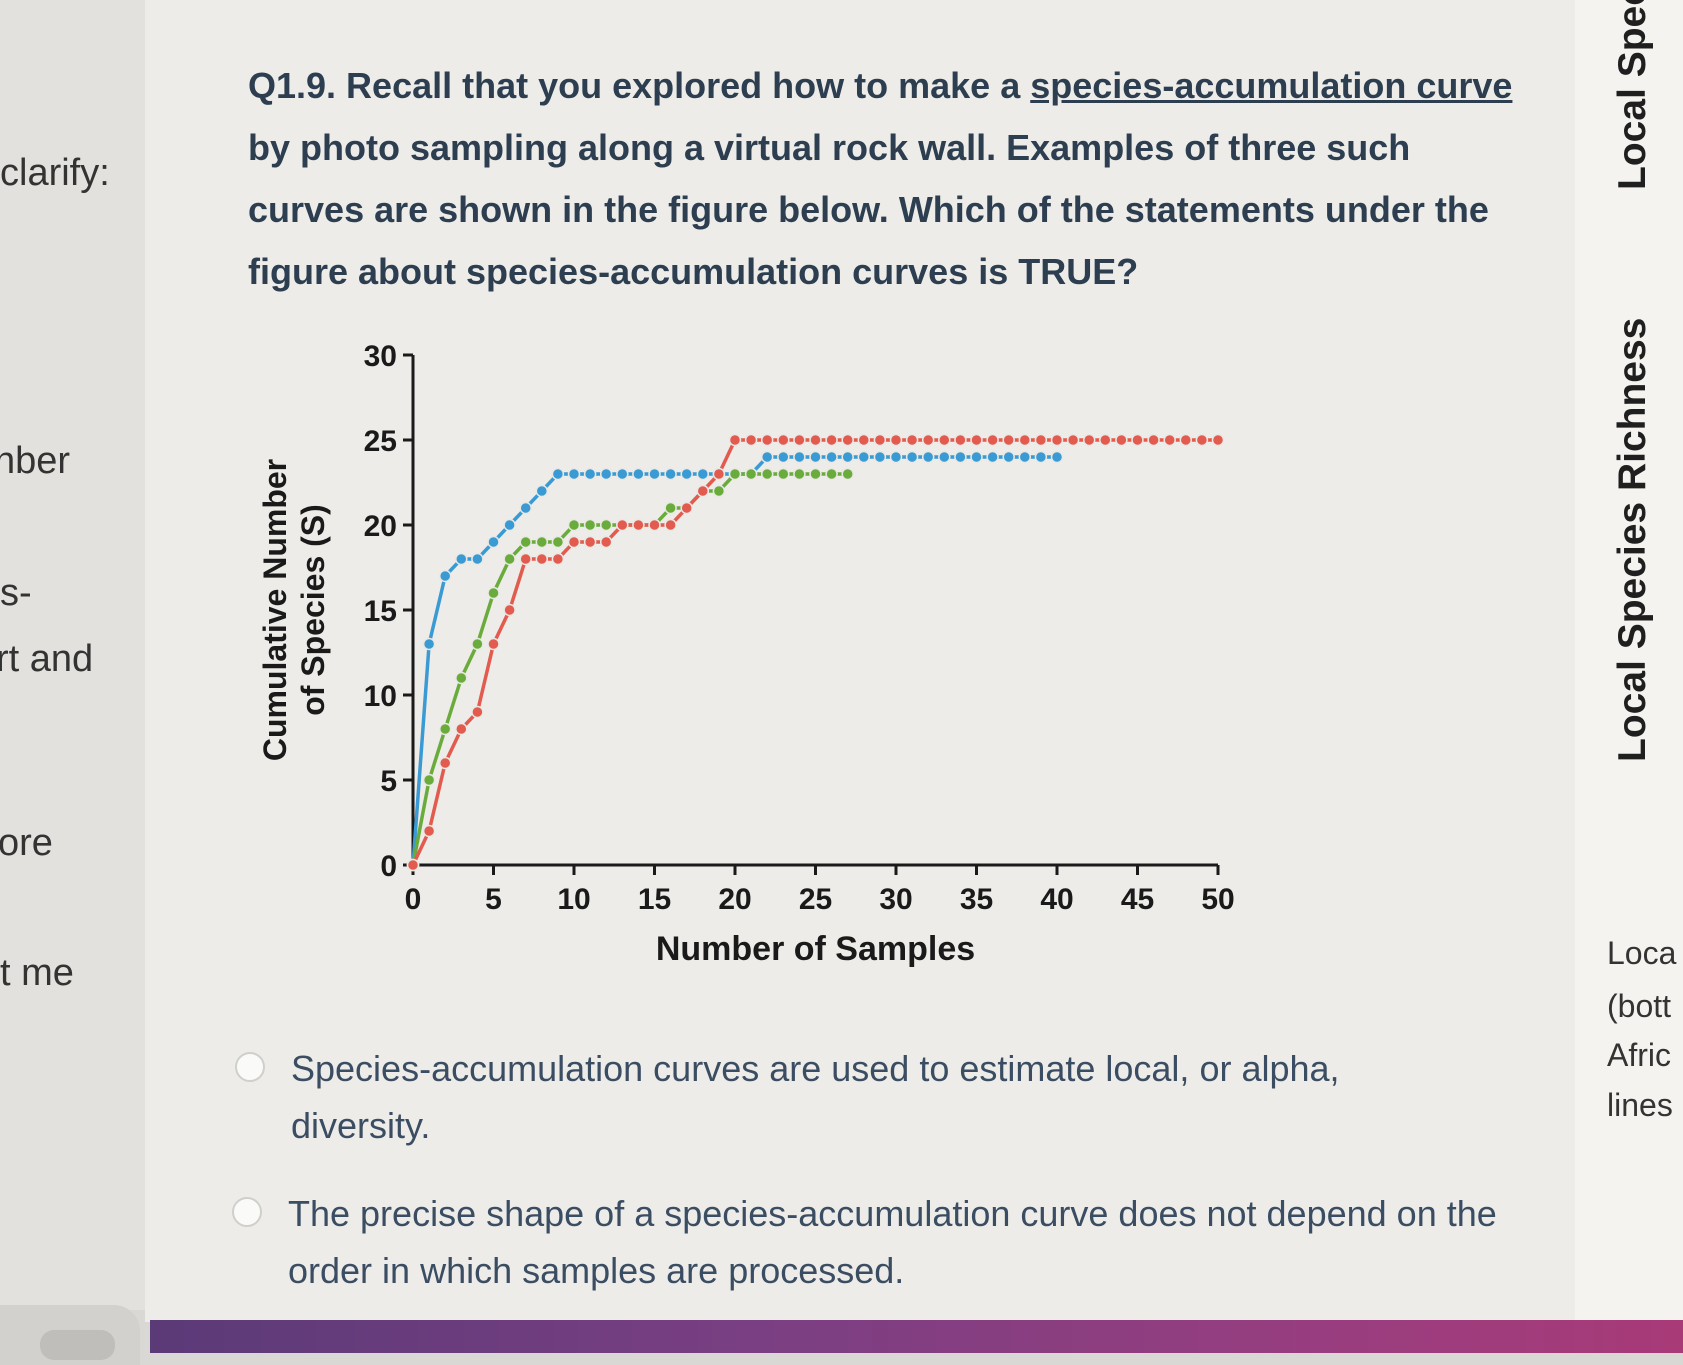  What do you see at coordinates (55, 173) in the screenshot?
I see `left-text-fragment: clarify:` at bounding box center [55, 173].